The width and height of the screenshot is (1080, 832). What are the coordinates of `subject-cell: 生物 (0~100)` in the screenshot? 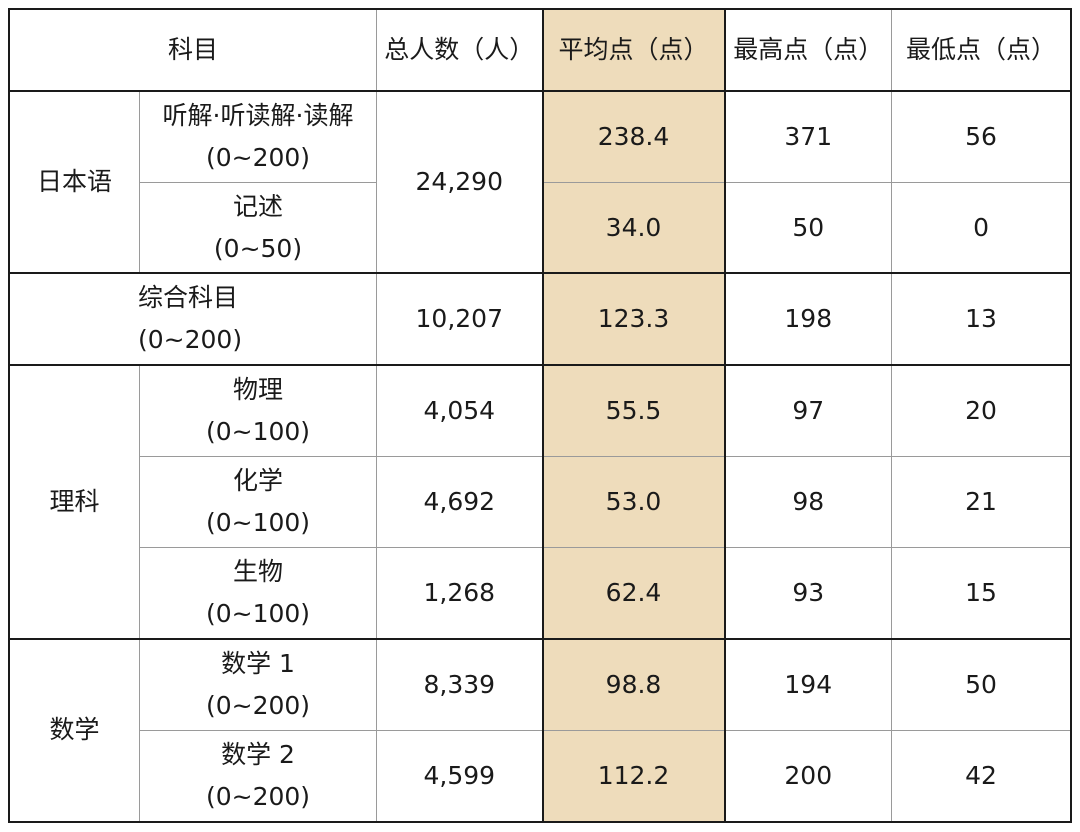 It's located at (258, 593).